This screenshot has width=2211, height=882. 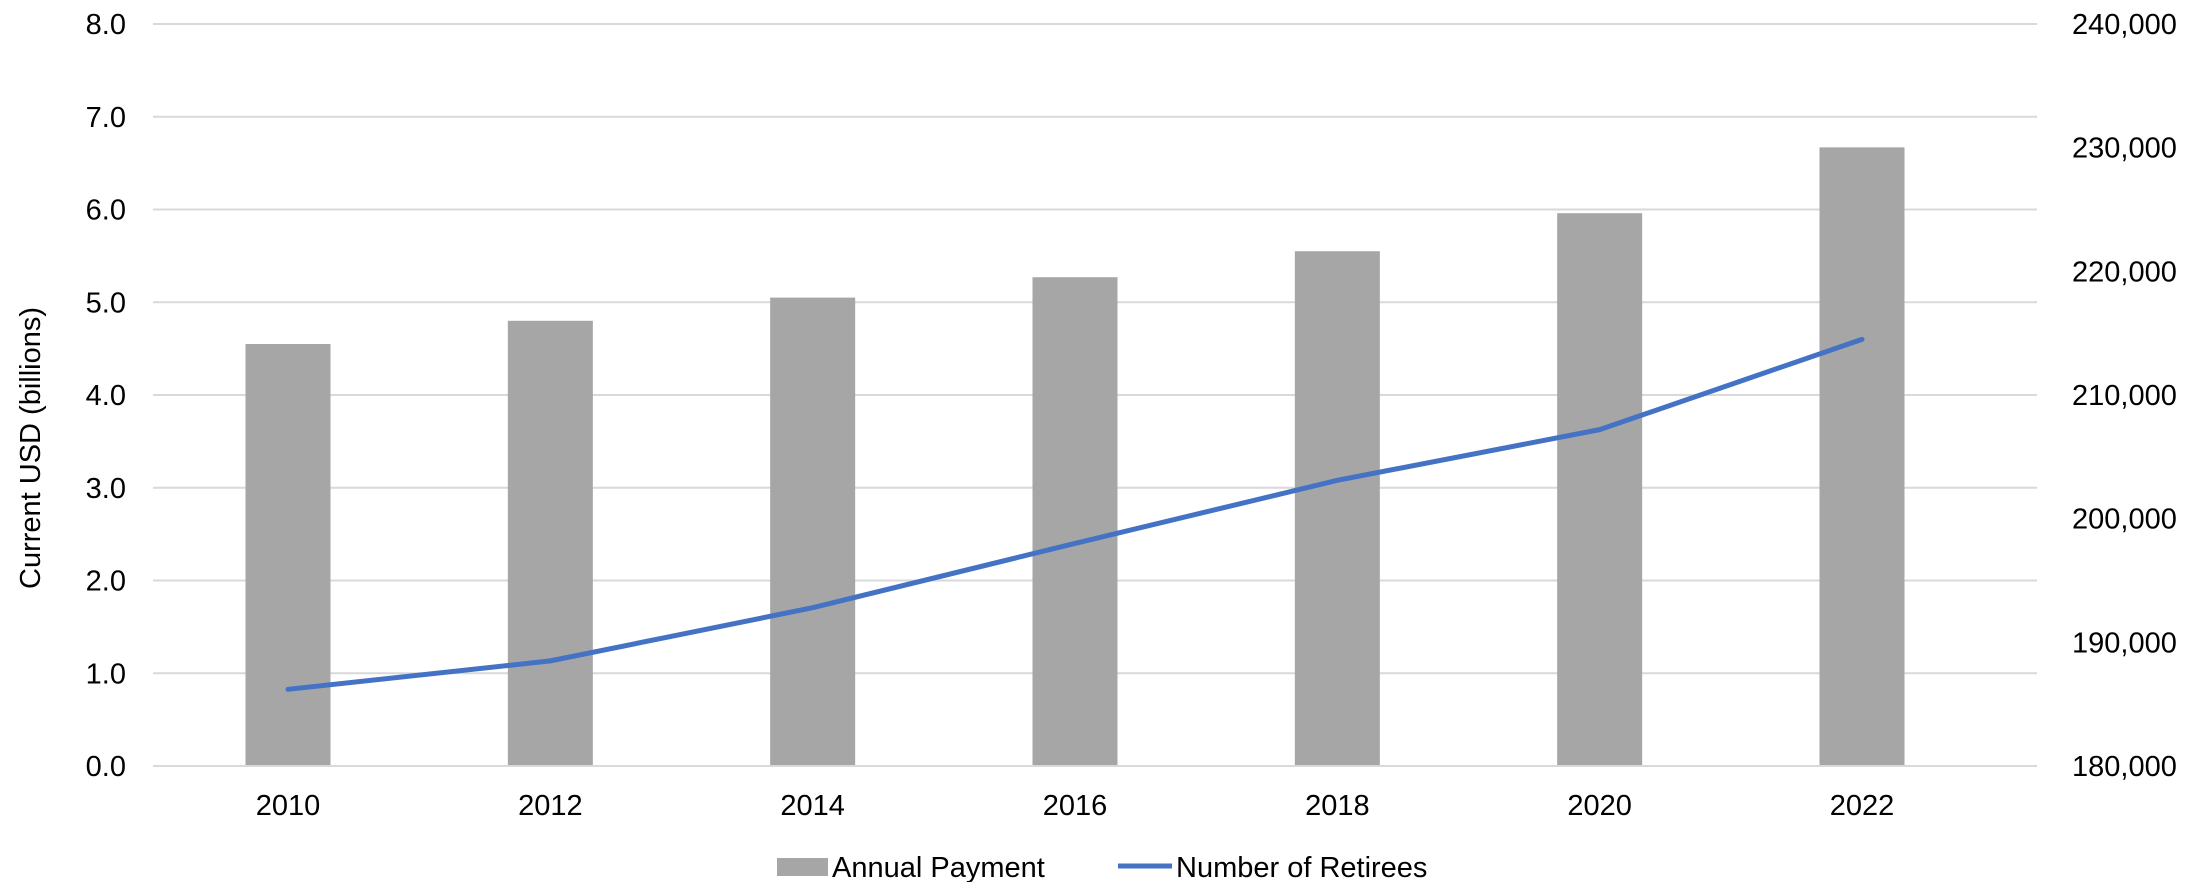 I want to click on x-tick-label: 2016, so click(x=1075, y=806).